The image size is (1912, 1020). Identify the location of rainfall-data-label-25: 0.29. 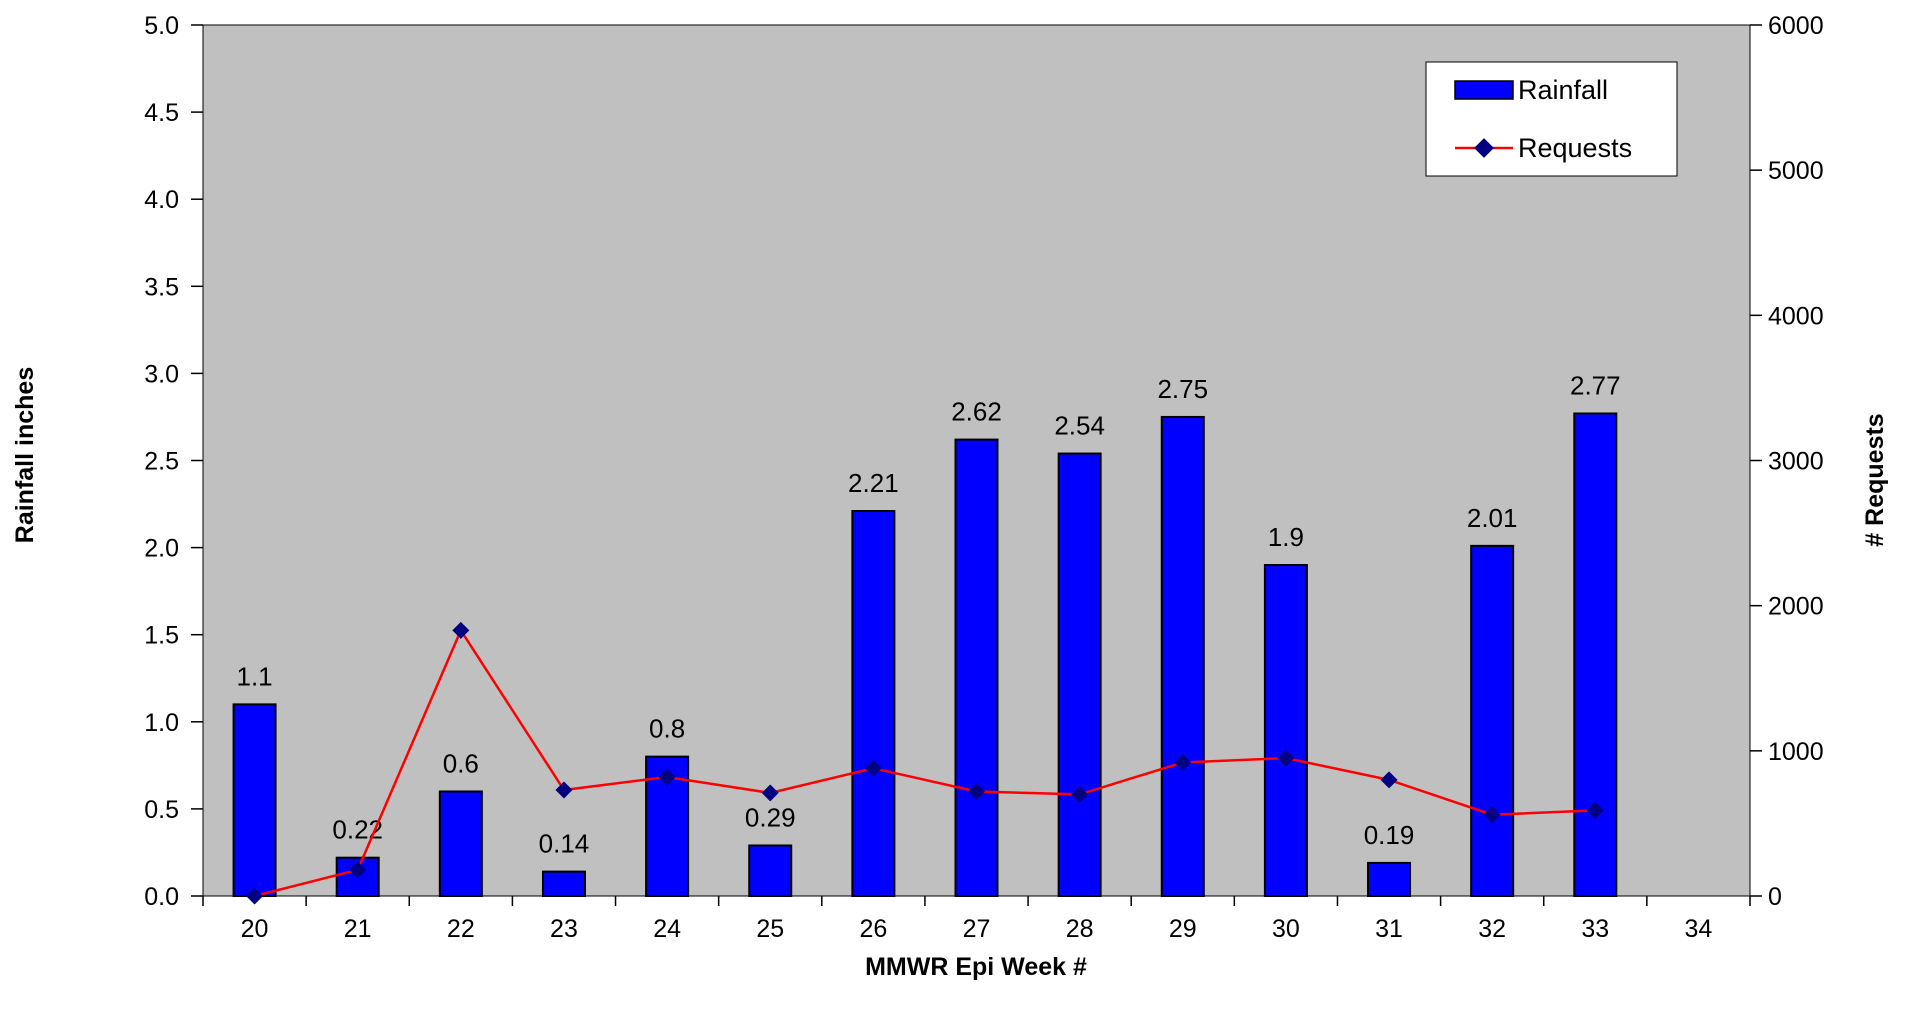
(770, 817).